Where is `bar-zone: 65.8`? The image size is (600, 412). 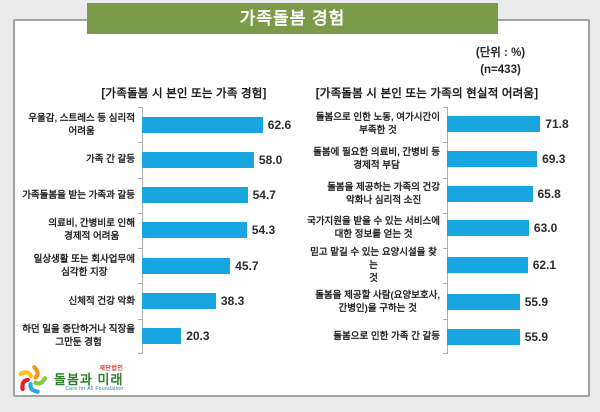
bar-zone: 65.8 is located at coordinates (517, 193).